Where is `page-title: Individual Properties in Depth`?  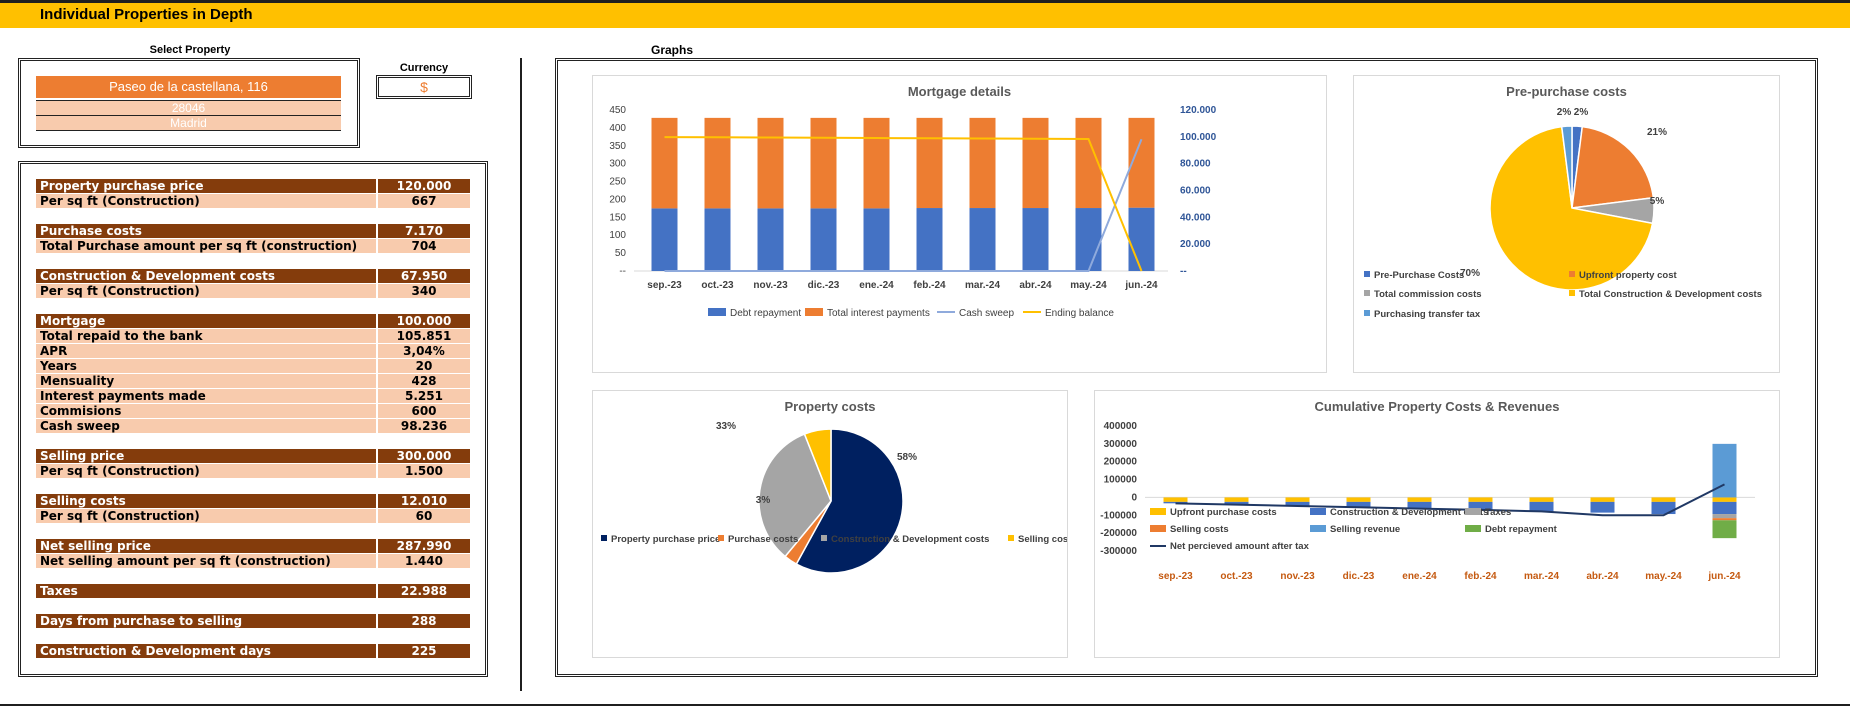
page-title: Individual Properties in Depth is located at coordinates (146, 14).